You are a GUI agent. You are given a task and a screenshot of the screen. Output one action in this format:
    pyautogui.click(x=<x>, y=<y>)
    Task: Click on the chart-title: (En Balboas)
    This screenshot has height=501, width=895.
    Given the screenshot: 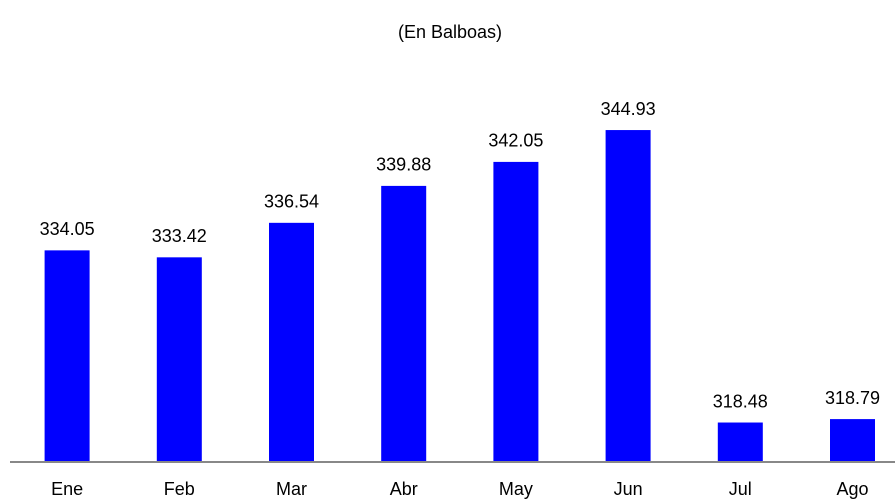 What is the action you would take?
    pyautogui.click(x=450, y=32)
    